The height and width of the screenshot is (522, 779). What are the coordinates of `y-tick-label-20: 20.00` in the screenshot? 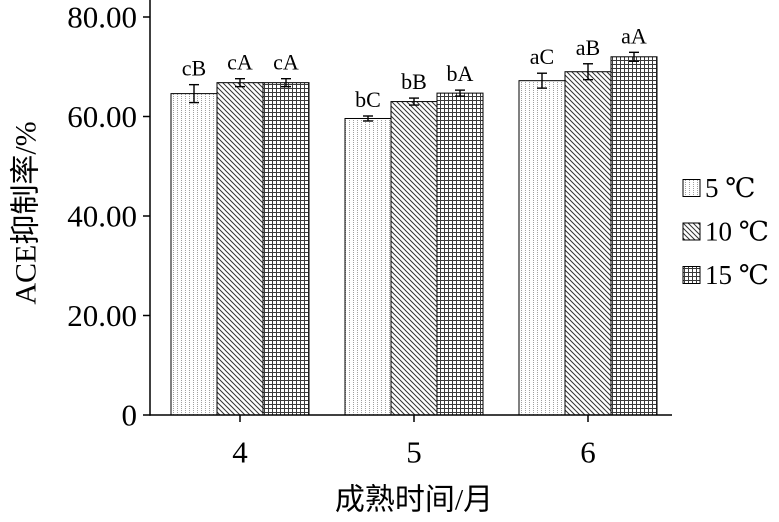 It's located at (102, 315).